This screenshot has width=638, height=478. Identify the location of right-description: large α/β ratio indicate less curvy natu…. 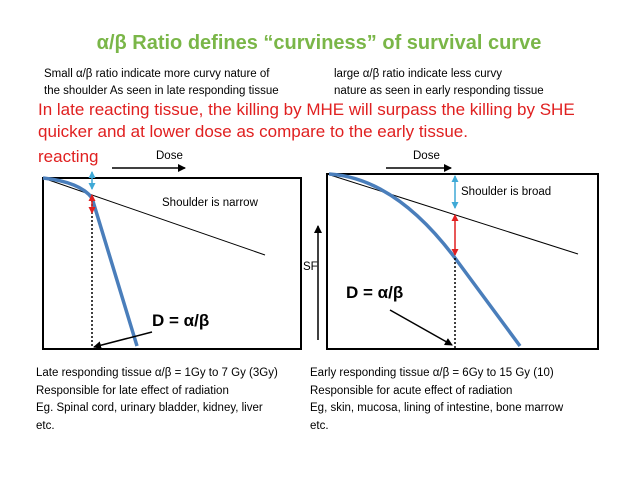
(439, 83).